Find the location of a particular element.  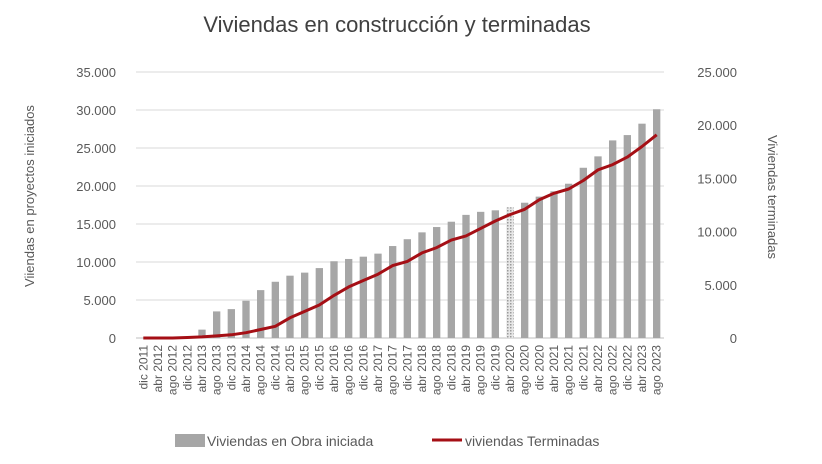

x-tick-label: abr 2020 is located at coordinates (510, 369).